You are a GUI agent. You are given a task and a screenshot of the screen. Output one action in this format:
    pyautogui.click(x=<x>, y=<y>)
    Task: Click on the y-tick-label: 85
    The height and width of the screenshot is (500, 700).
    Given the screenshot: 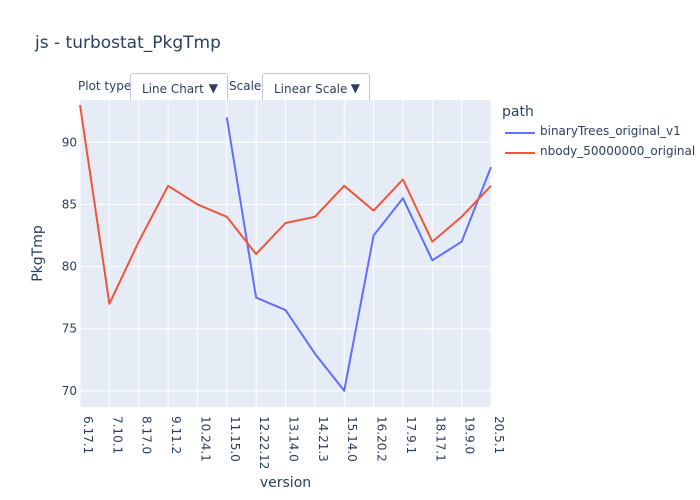 What is the action you would take?
    pyautogui.click(x=69, y=204)
    